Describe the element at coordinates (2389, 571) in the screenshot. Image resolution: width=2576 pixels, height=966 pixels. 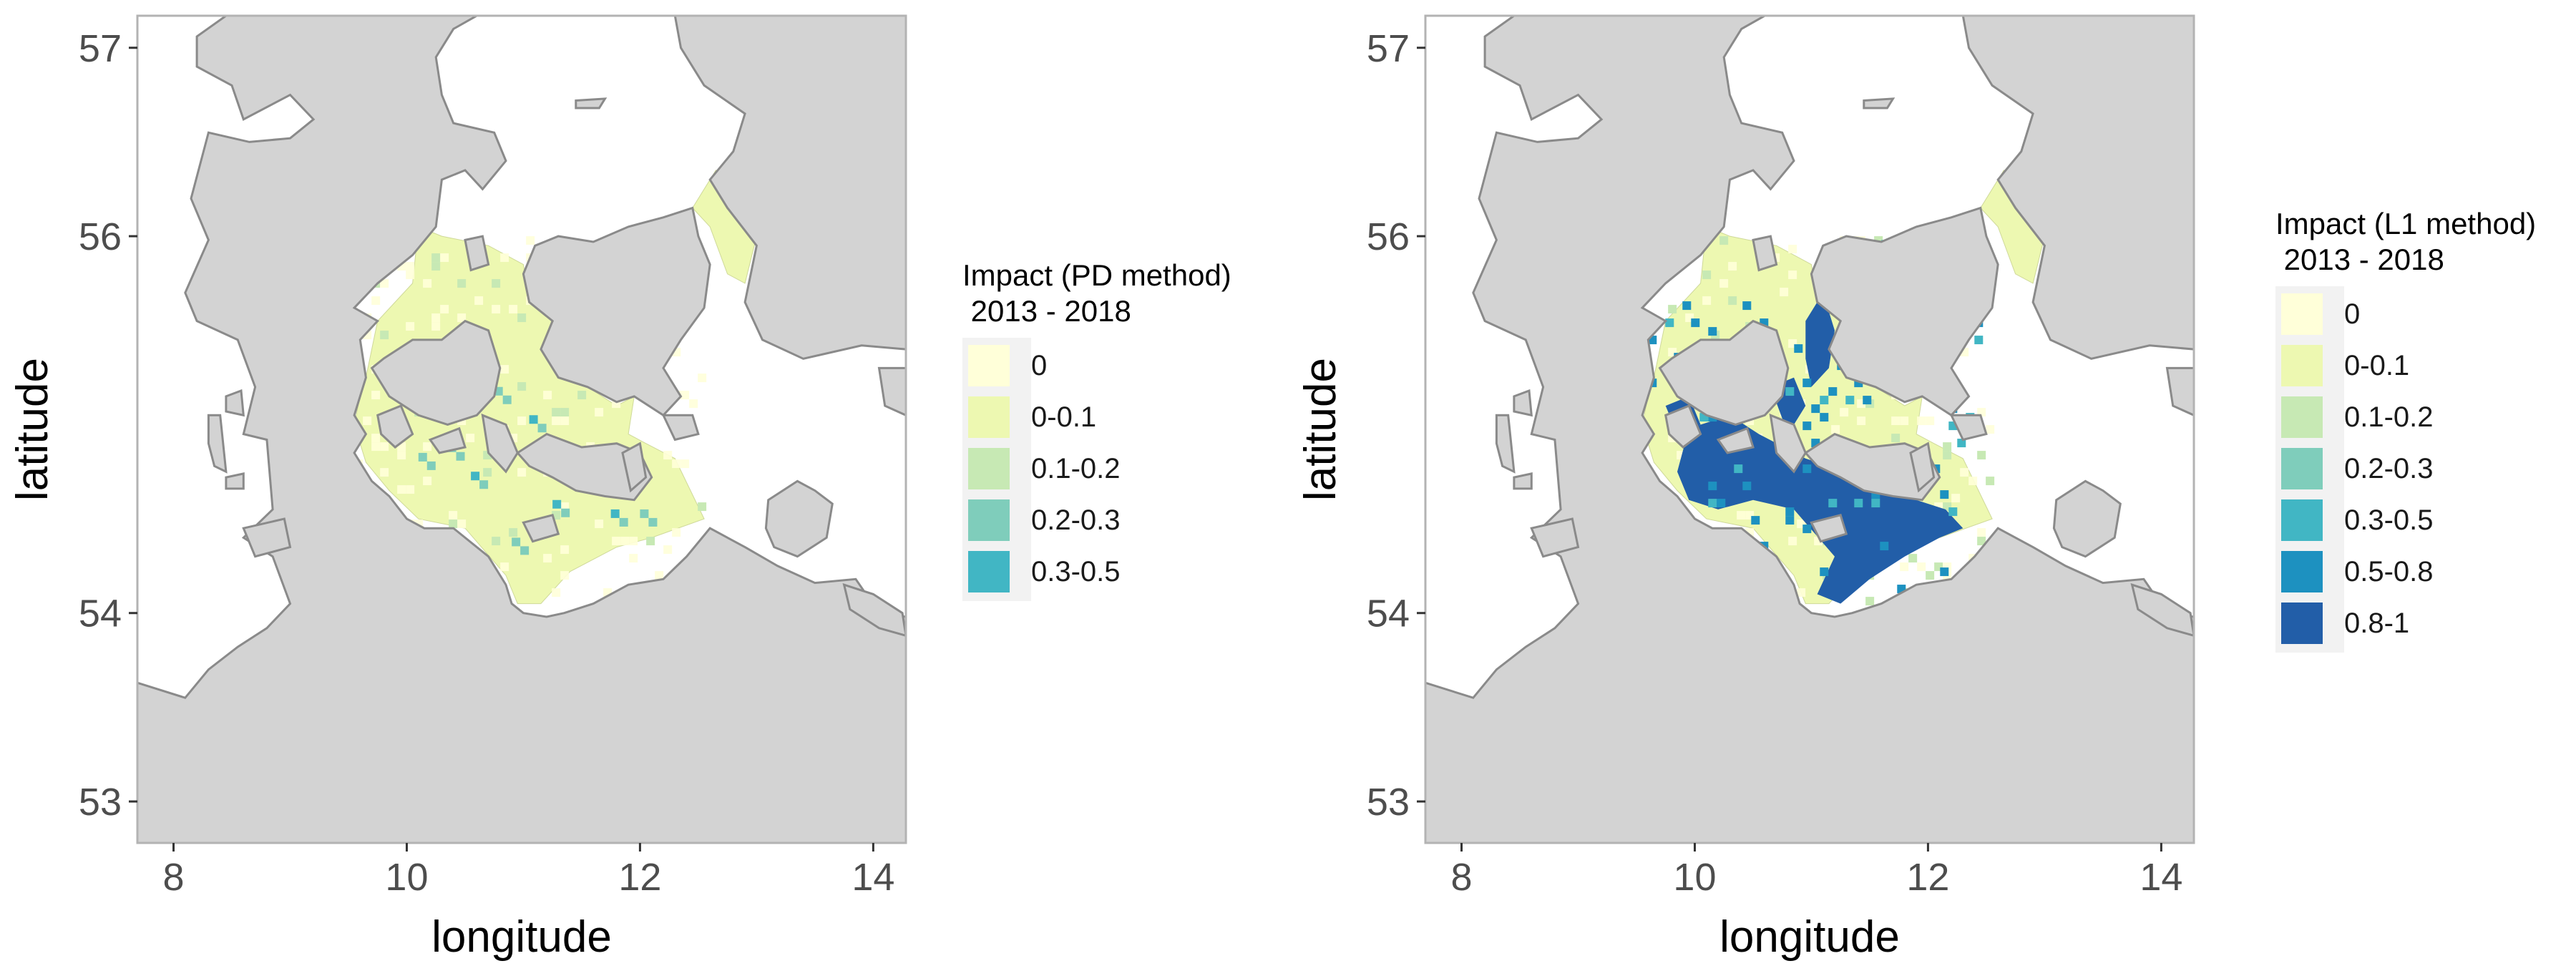
I see `legend-label: 0.5-0.8` at that location.